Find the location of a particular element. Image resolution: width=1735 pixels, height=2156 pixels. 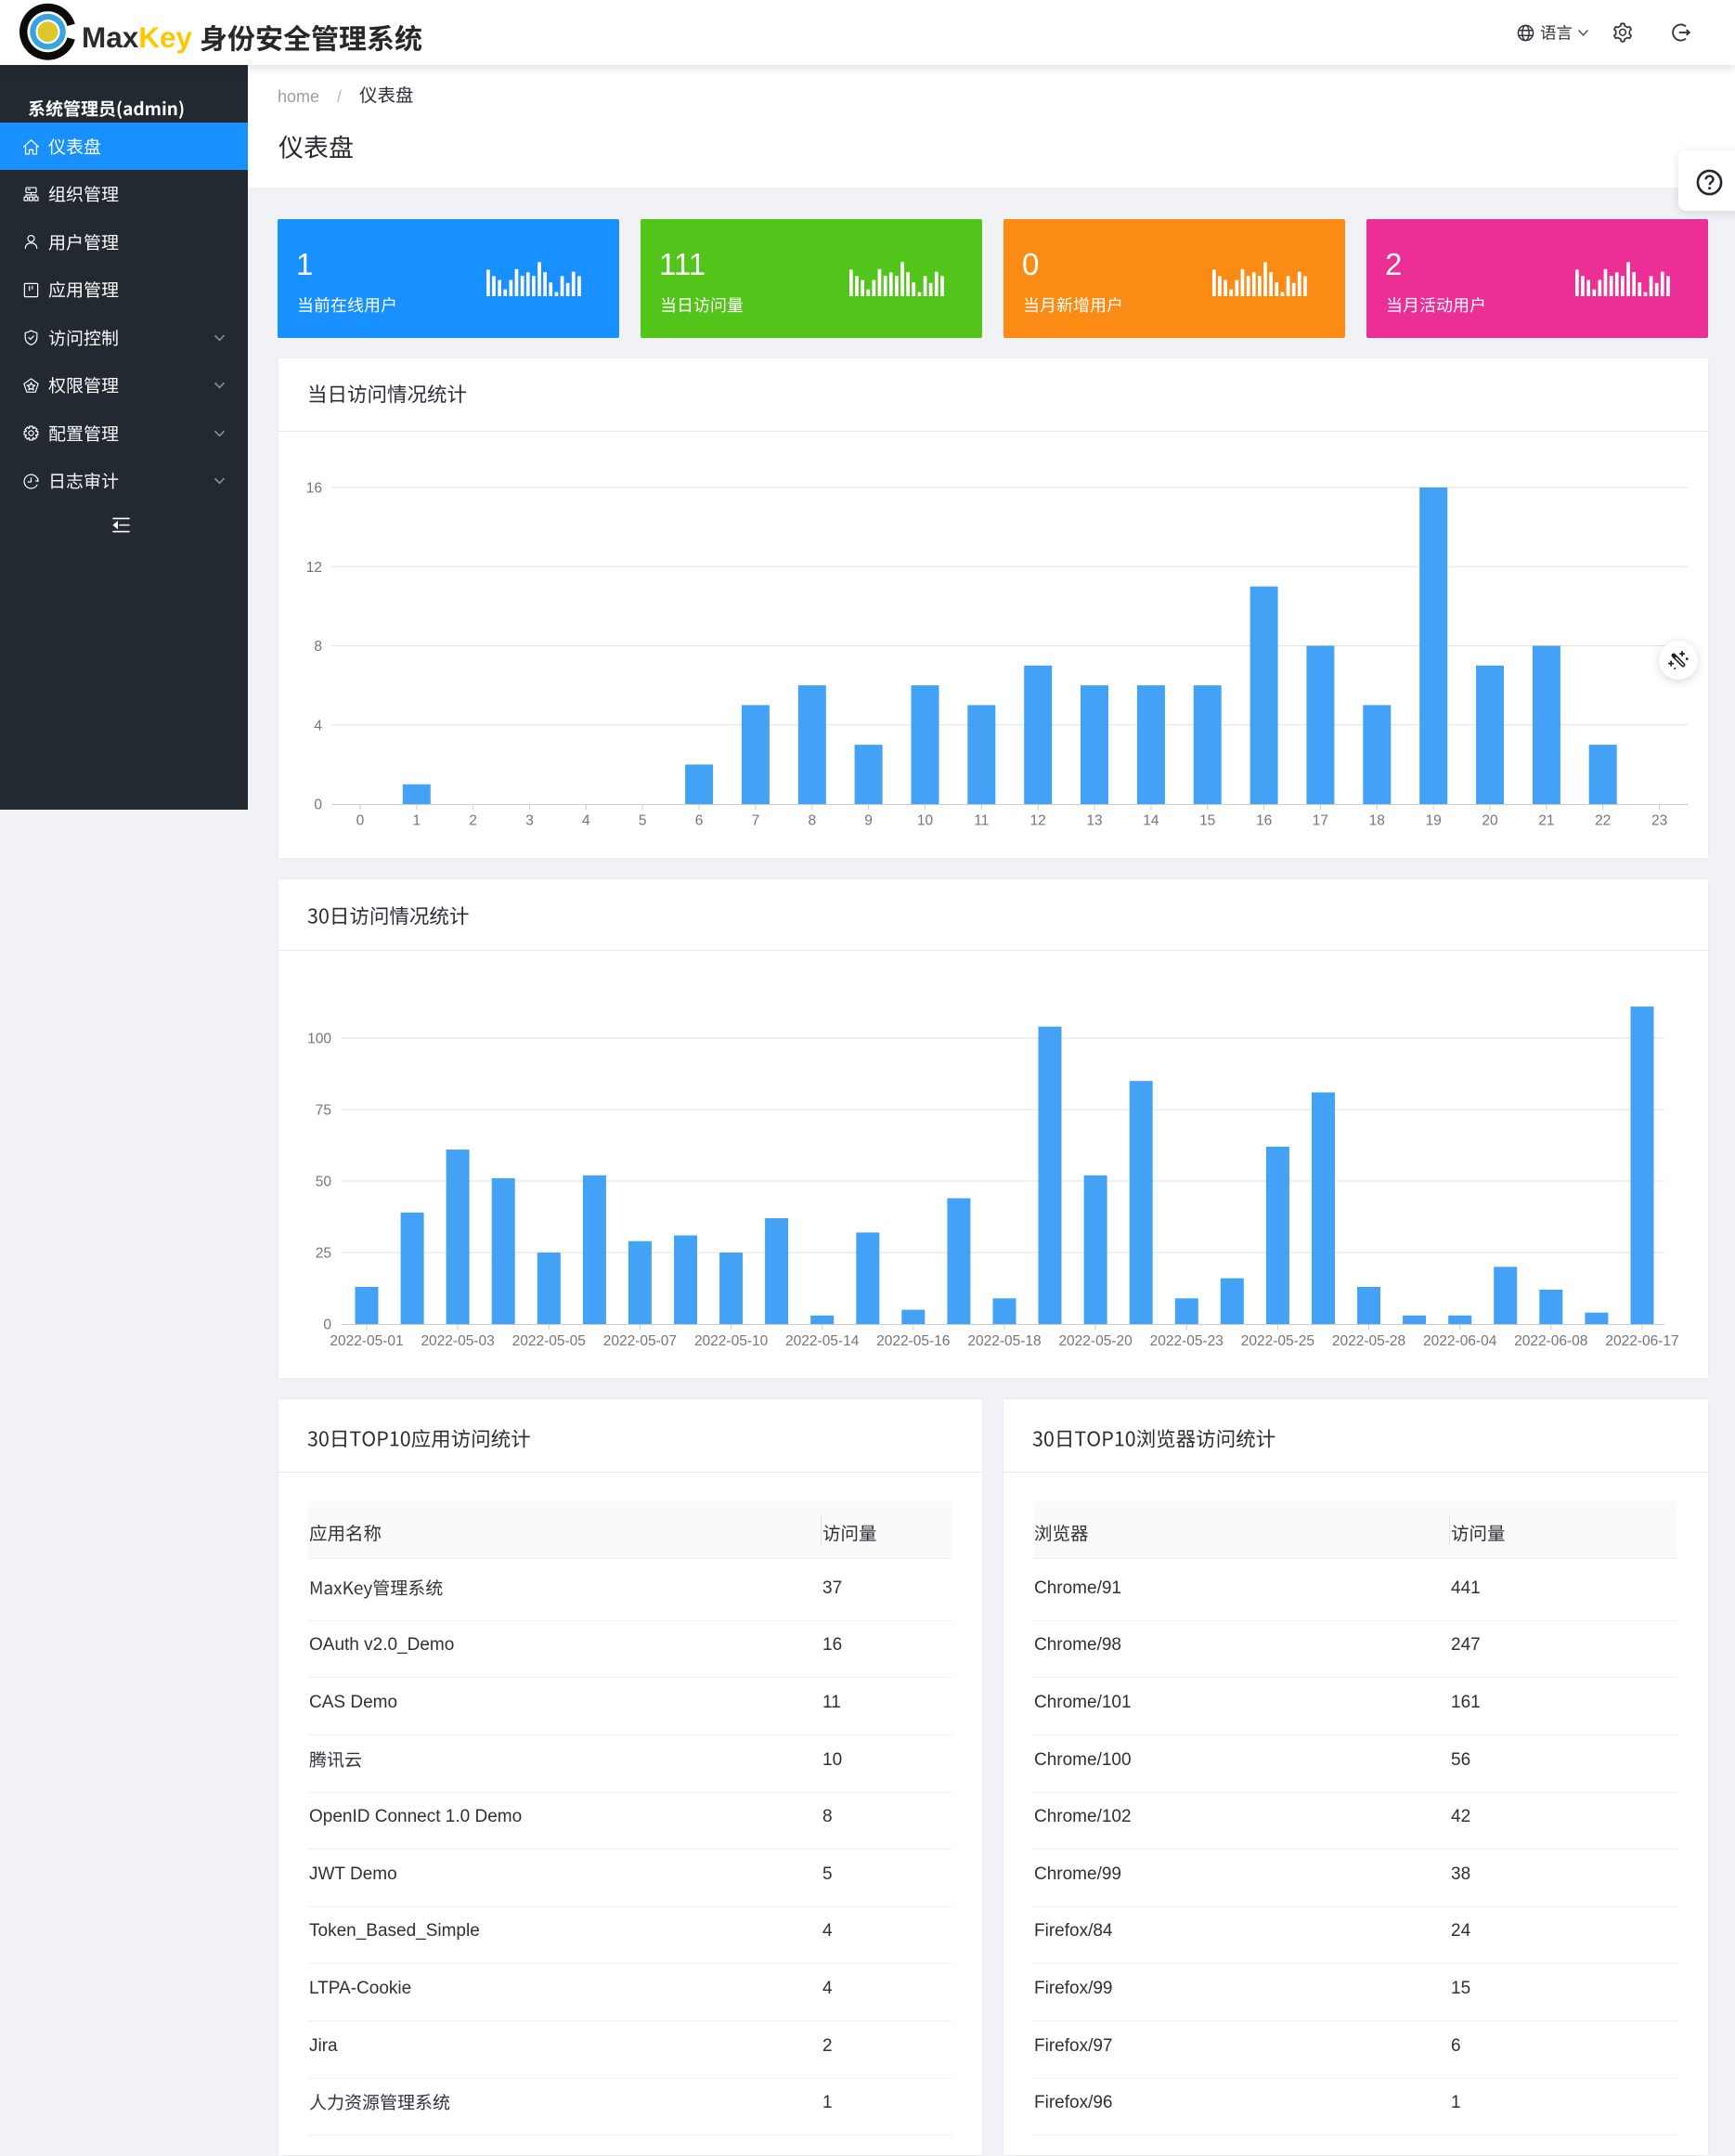

svg-text: 6 is located at coordinates (699, 821).